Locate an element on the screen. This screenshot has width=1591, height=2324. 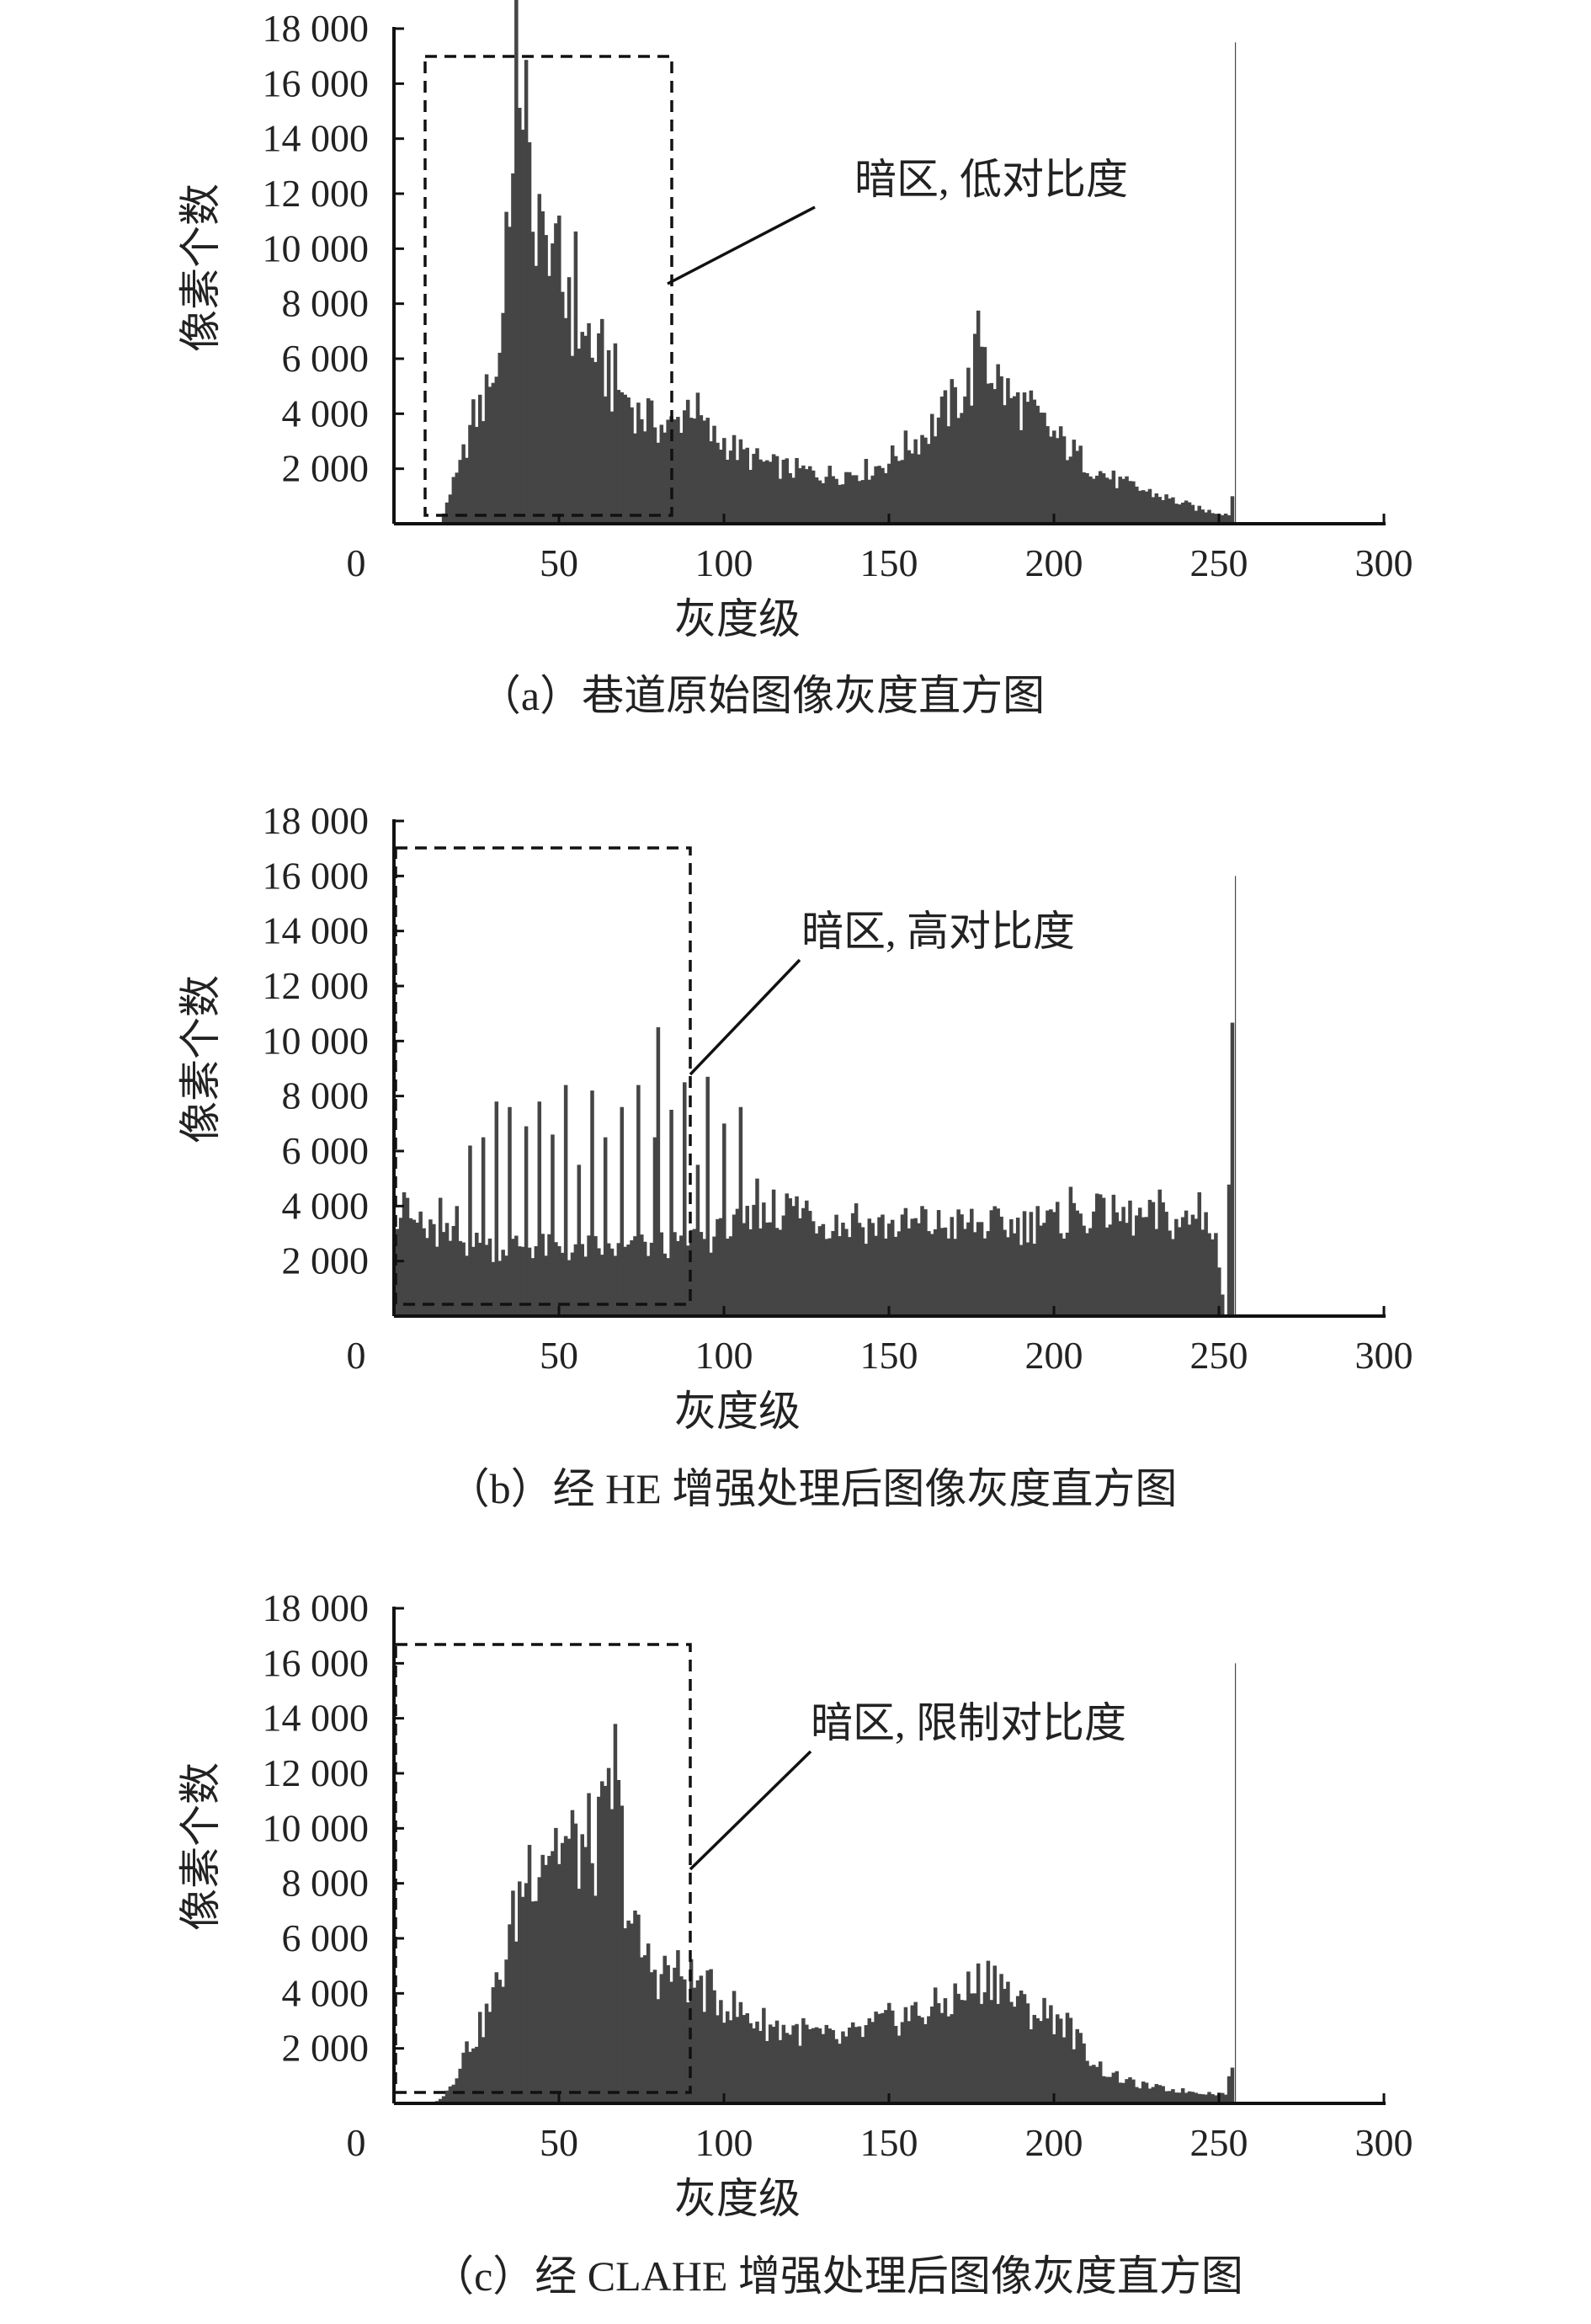
y-tick-label: 10 000 is located at coordinates (316, 1040).